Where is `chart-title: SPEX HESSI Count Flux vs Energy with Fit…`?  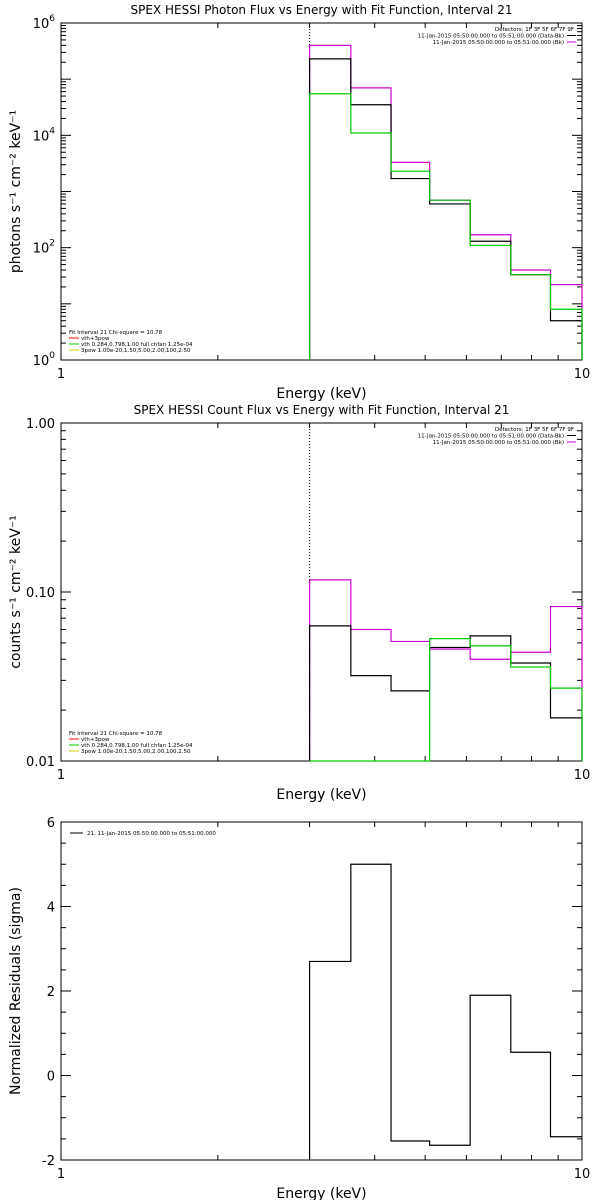
chart-title: SPEX HESSI Count Flux vs Energy with Fit… is located at coordinates (322, 410).